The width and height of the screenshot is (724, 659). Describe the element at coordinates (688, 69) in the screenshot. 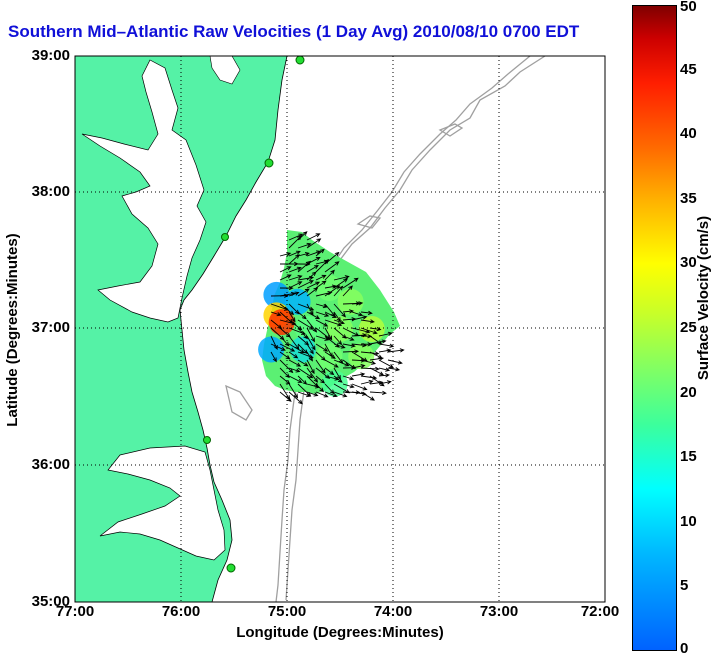

I see `colorbar-tick-label: 45` at that location.